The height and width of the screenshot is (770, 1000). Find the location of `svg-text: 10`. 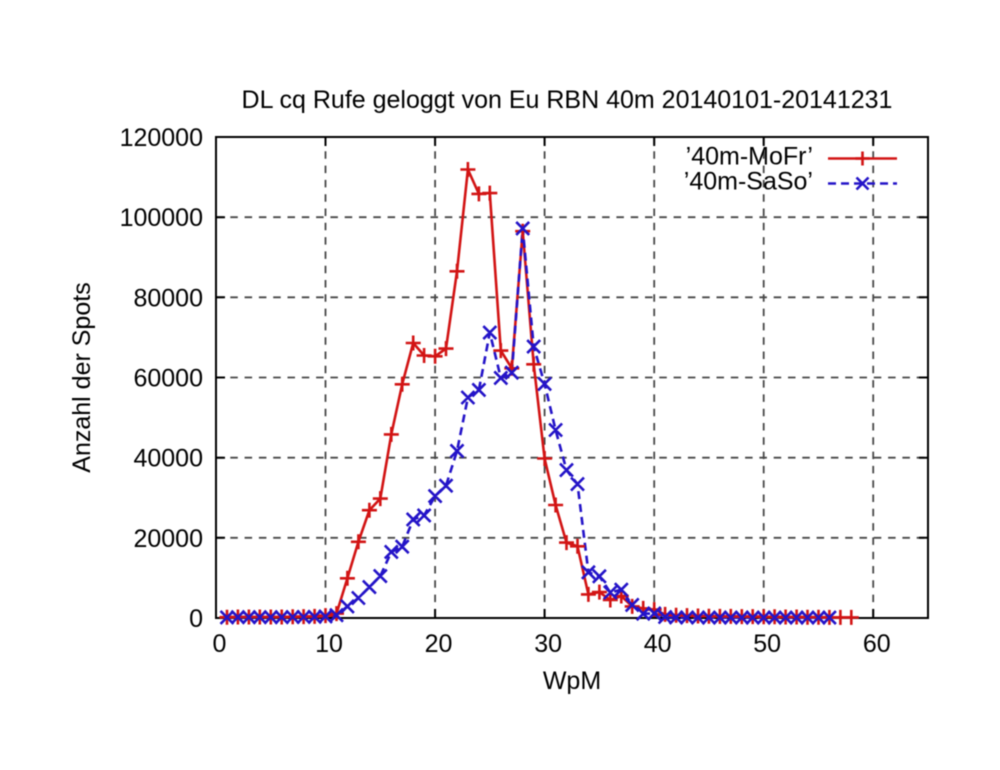

svg-text: 10 is located at coordinates (329, 644).